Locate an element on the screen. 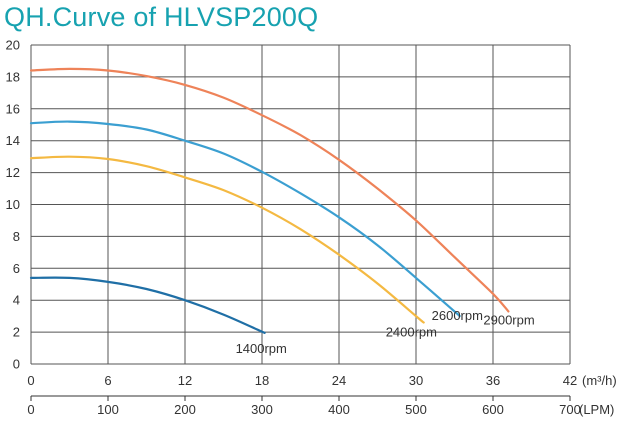  y-tick-label: 8 is located at coordinates (16, 236).